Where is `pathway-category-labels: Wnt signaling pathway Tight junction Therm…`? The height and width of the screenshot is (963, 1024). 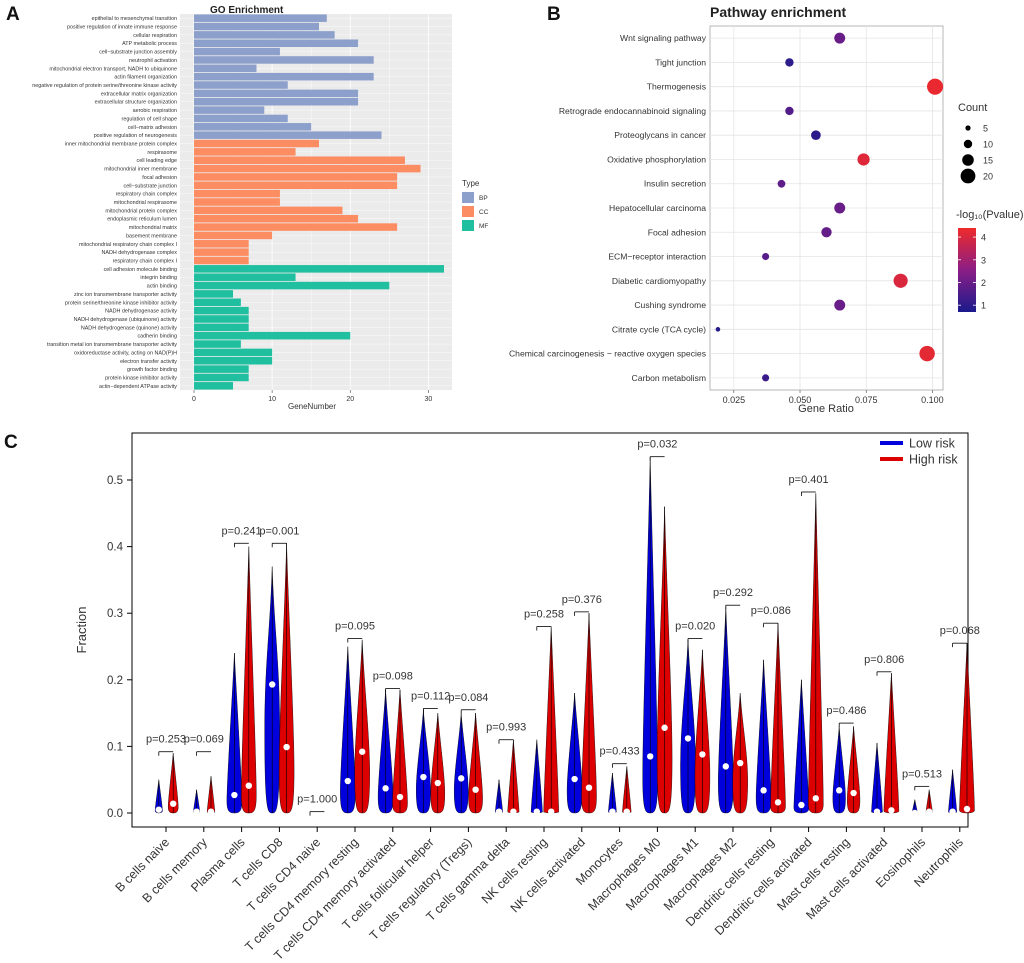 pathway-category-labels: Wnt signaling pathway Tight junction Therm… is located at coordinates (608, 208).